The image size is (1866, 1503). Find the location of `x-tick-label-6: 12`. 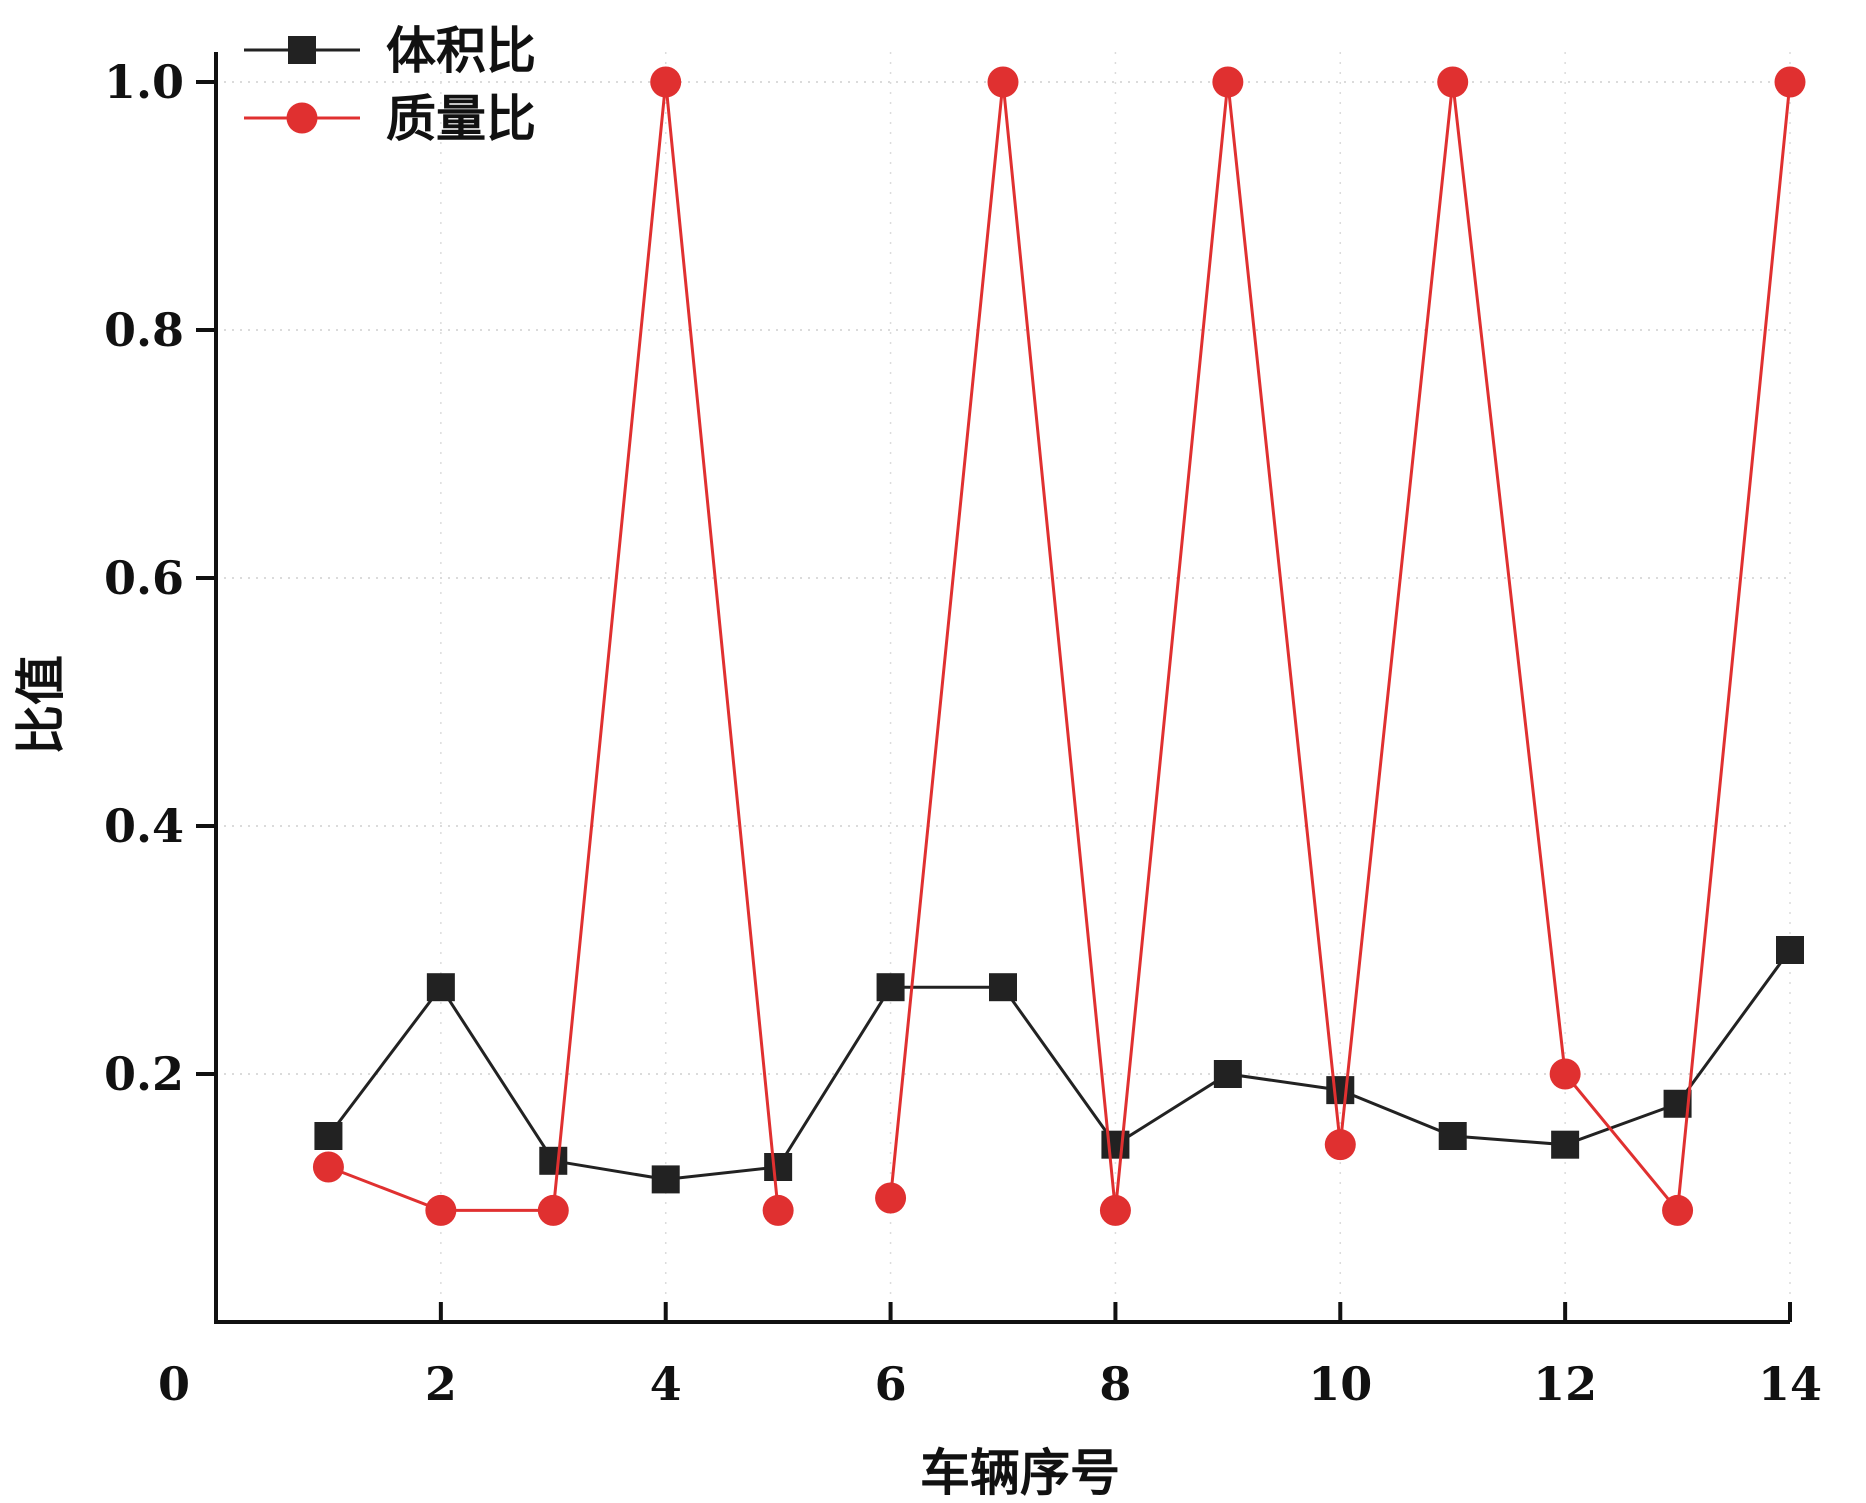

x-tick-label-6: 12 is located at coordinates (1565, 1384).